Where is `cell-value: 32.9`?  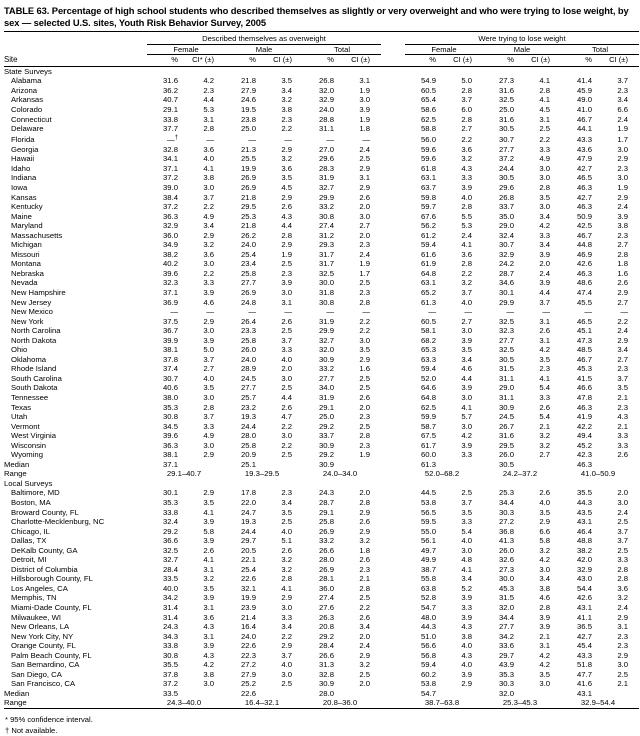
cell-value: 32.9 is located at coordinates (506, 254).